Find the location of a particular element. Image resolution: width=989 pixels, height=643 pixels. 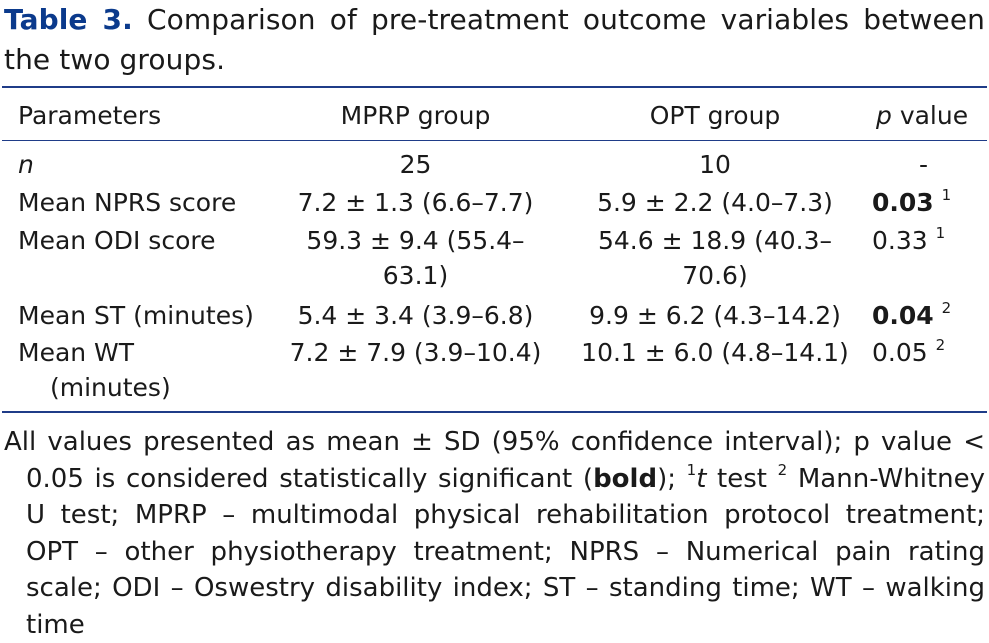

row-st-p: 0.04 2 is located at coordinates (927, 316).